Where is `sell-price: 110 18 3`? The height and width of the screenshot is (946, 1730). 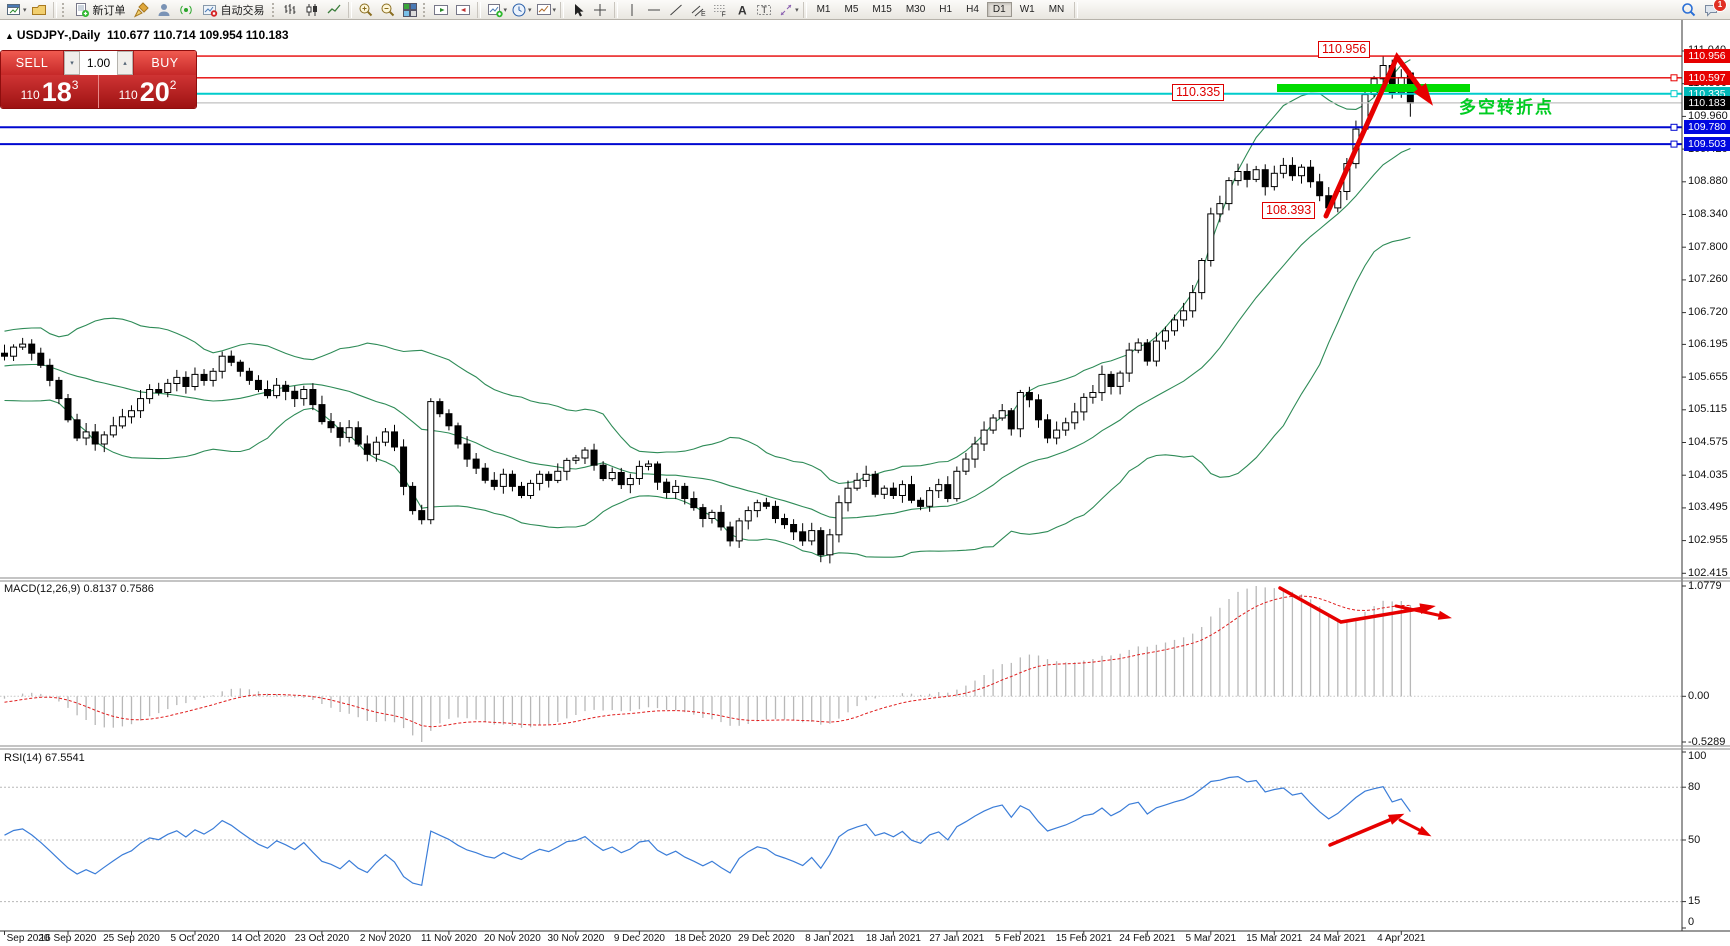
sell-price: 110 18 3 is located at coordinates (49, 91).